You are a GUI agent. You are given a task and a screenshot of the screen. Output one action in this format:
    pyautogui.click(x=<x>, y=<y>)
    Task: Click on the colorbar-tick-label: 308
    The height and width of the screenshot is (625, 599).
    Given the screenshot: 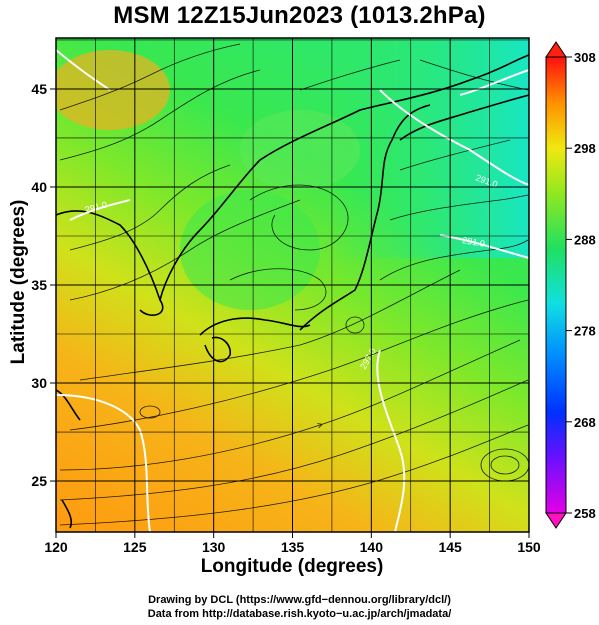 What is the action you would take?
    pyautogui.click(x=585, y=57)
    